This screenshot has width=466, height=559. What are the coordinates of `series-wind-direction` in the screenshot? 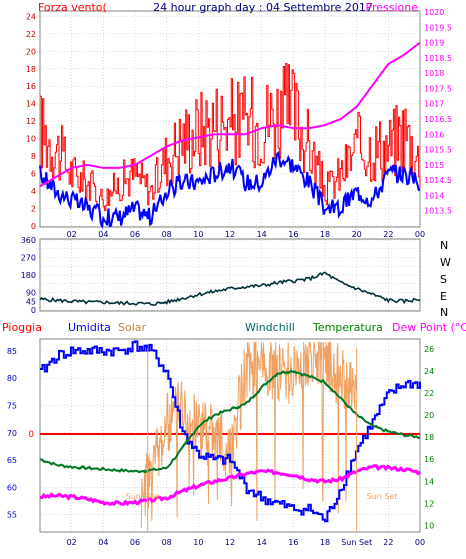 It's located at (229, 288).